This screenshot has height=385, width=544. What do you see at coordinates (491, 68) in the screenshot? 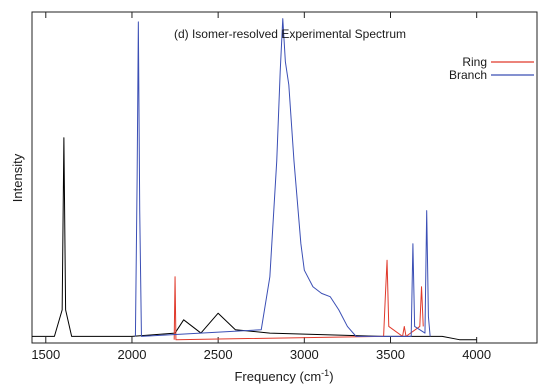
I see `legend: Ring Branch` at bounding box center [491, 68].